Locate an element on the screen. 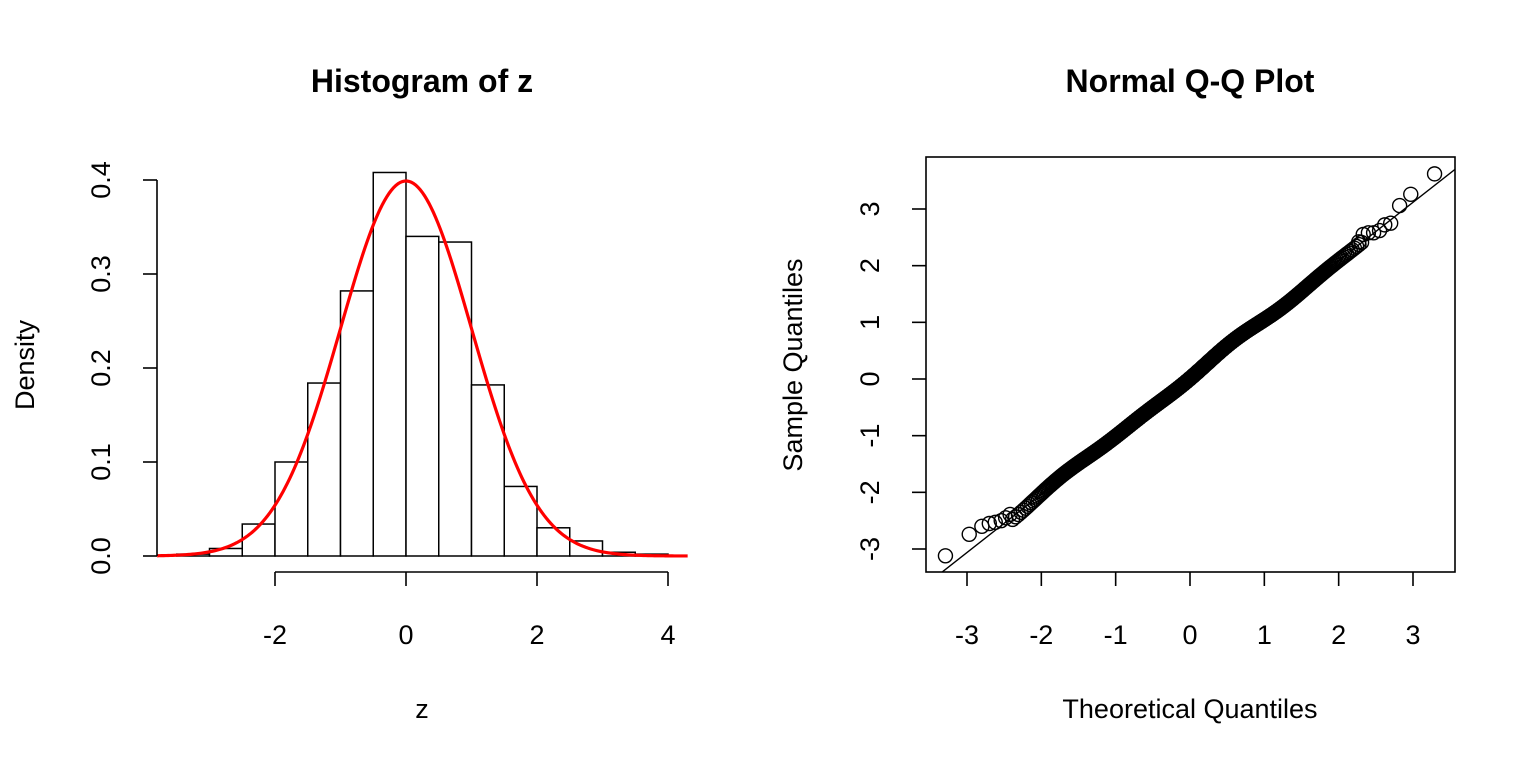  qq-plot-y-tick-label: 3 is located at coordinates (870, 208).